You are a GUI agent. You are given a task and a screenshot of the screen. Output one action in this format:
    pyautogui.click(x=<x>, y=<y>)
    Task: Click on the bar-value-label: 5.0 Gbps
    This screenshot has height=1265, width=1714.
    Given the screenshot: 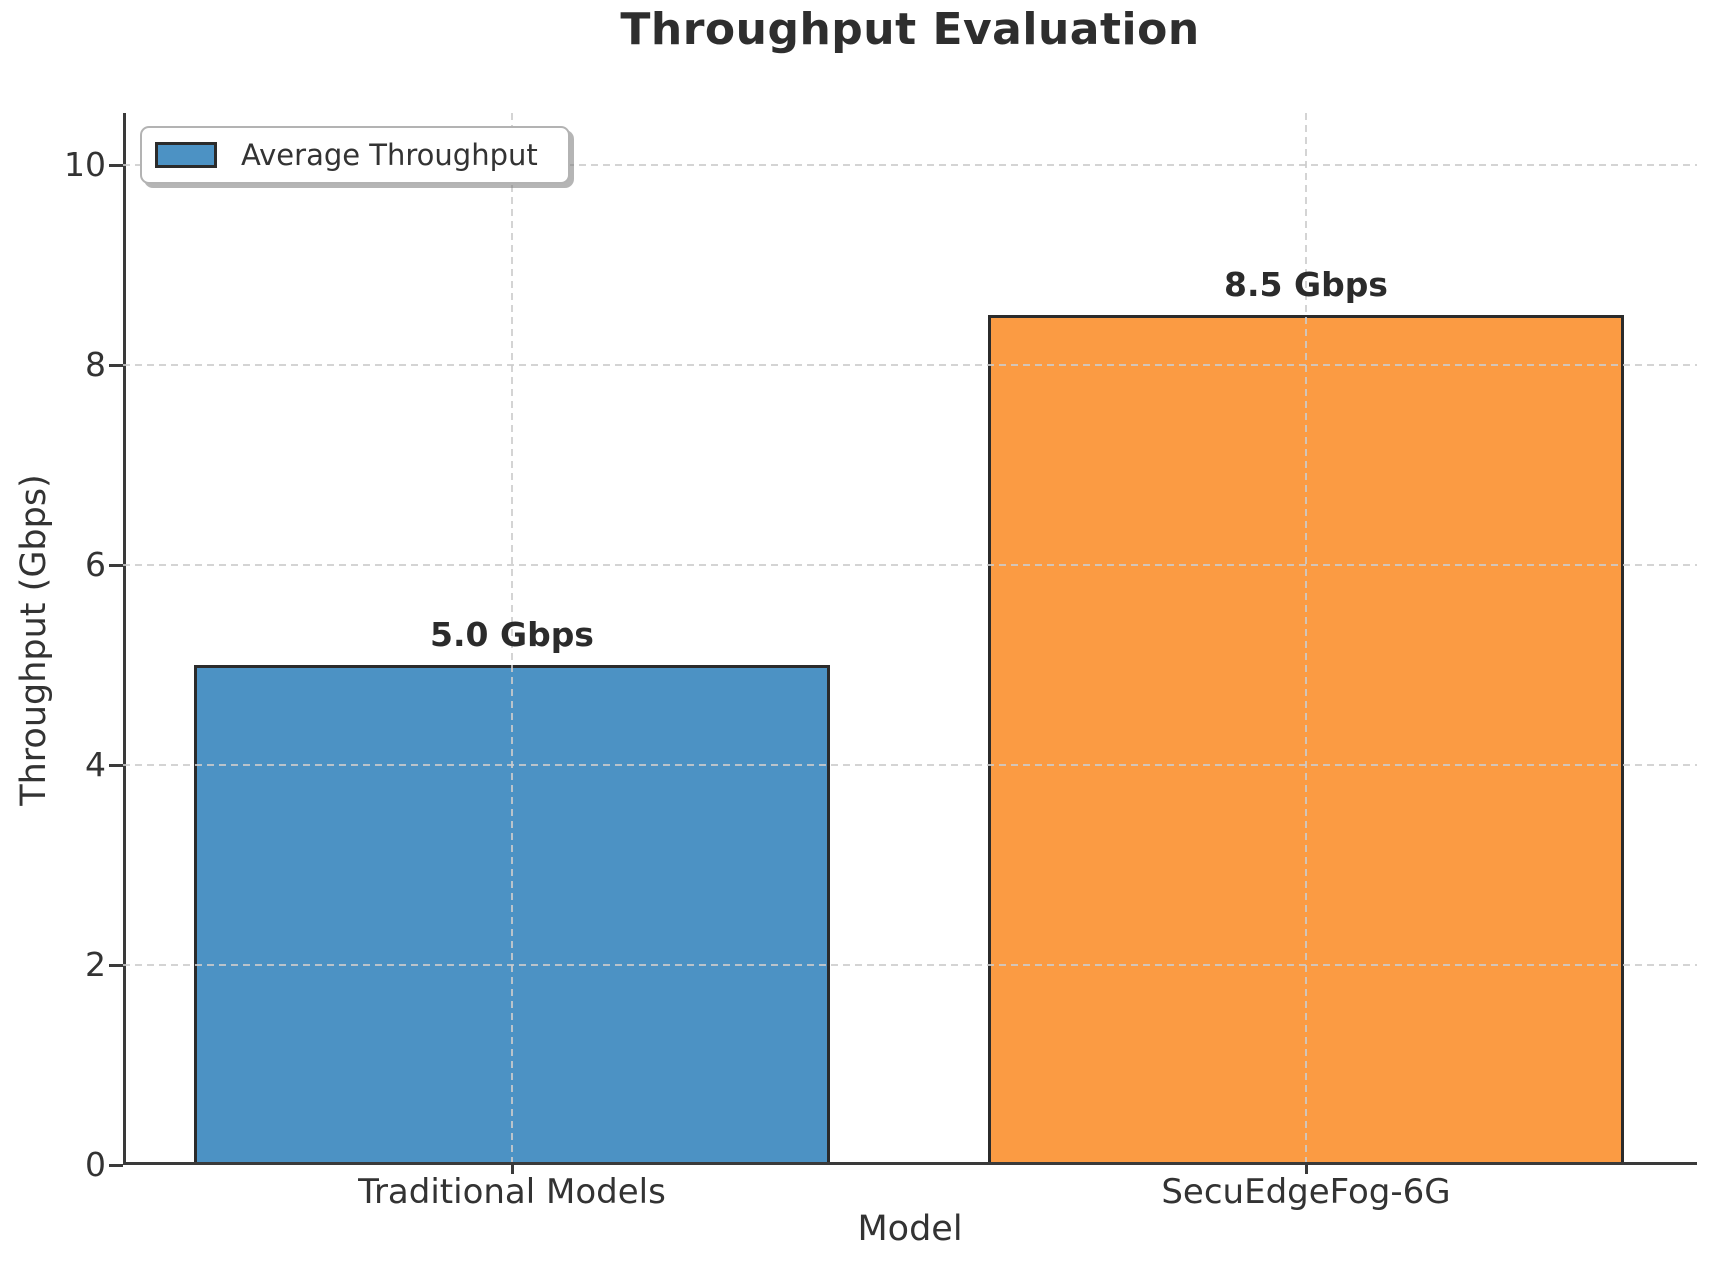 What is the action you would take?
    pyautogui.click(x=512, y=634)
    